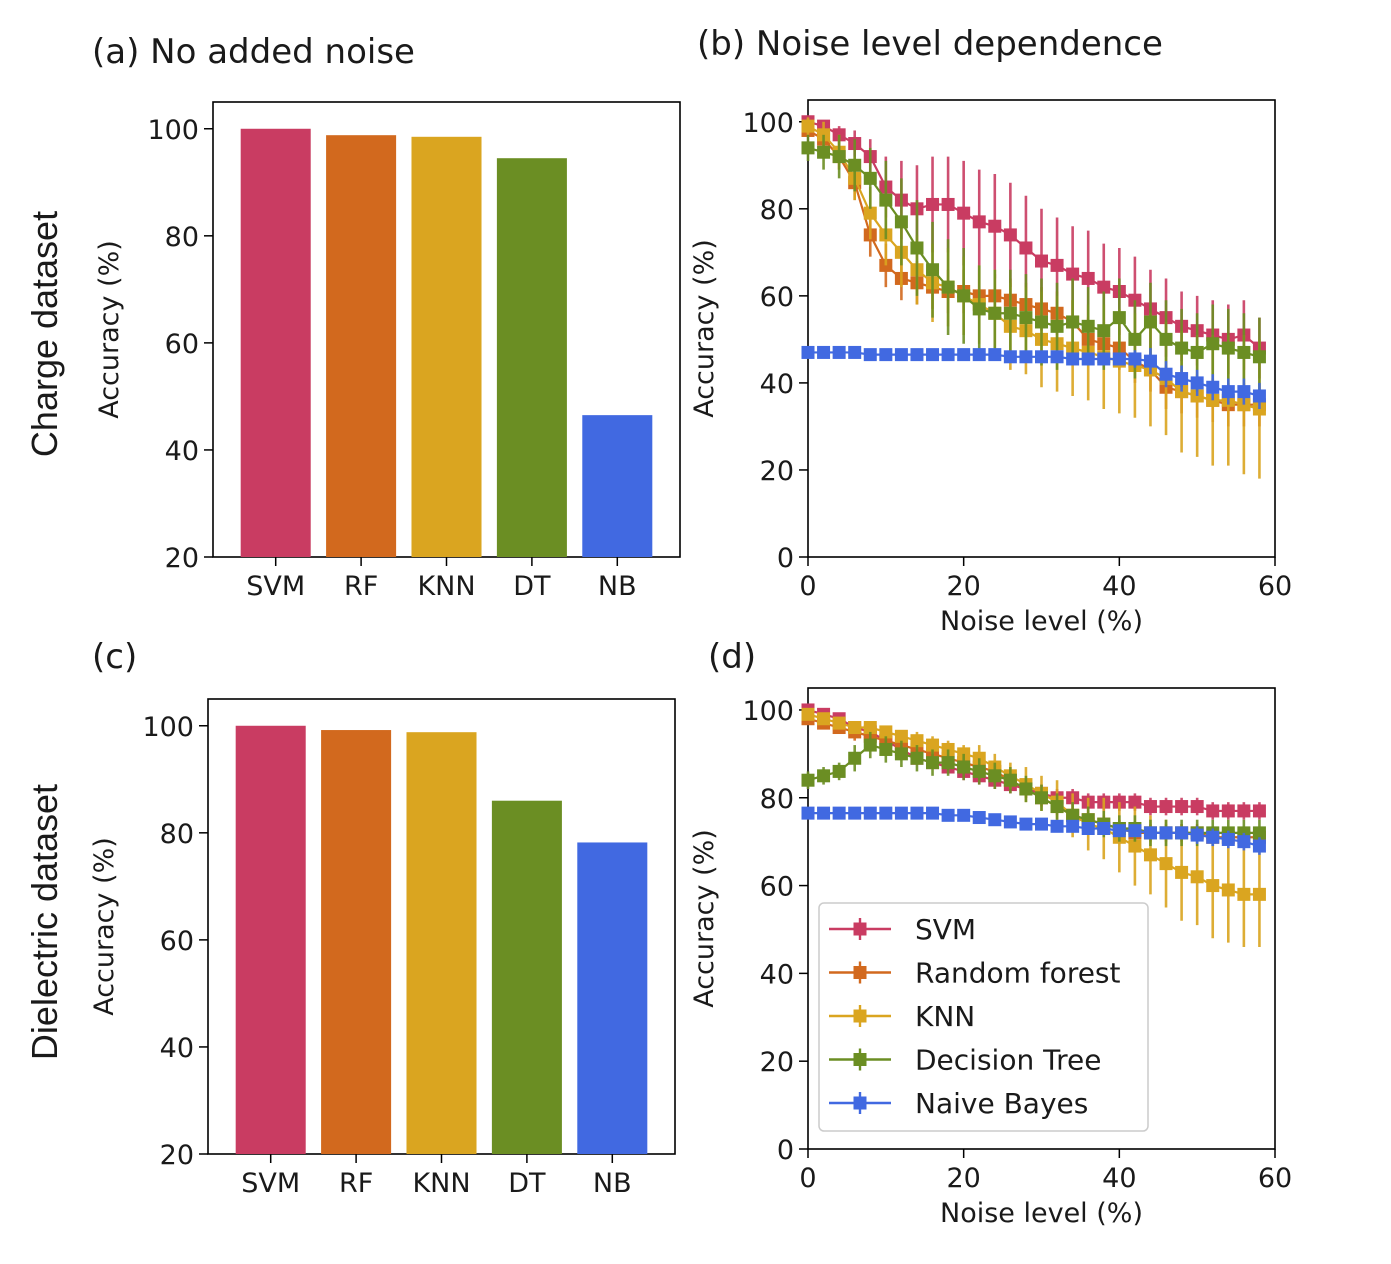  Describe the element at coordinates (963, 1178) in the screenshot. I see `d-xtick-label: 20` at that location.